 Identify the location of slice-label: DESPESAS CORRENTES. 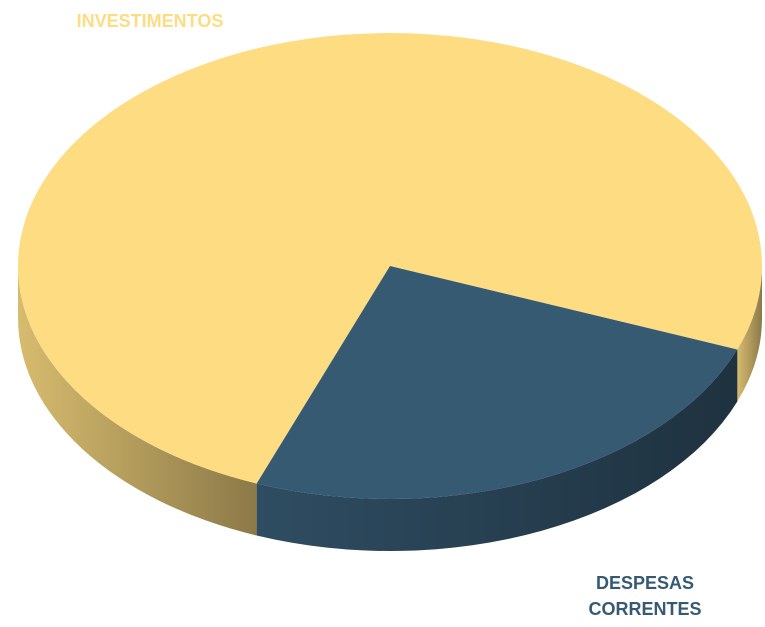
(645, 596).